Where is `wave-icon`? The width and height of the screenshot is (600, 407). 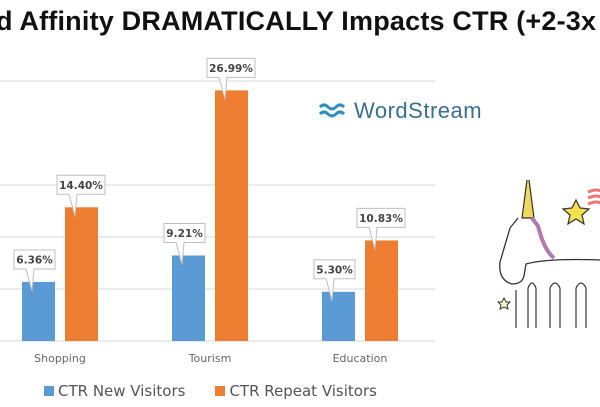 wave-icon is located at coordinates (332, 110).